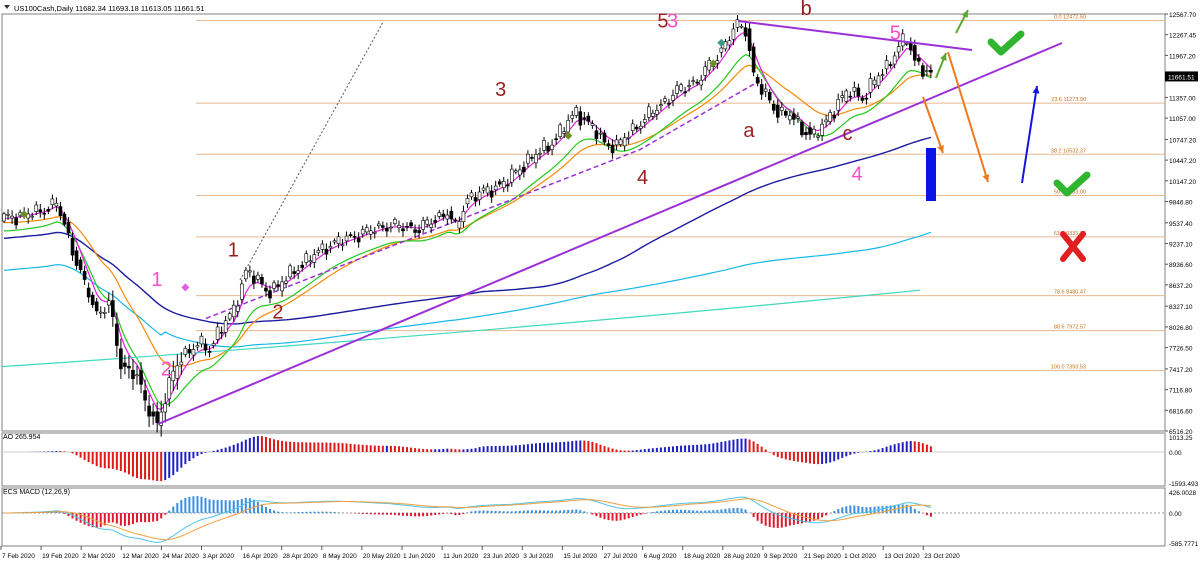  Describe the element at coordinates (461, 328) in the screenshot. I see `ma-teal-line` at that location.